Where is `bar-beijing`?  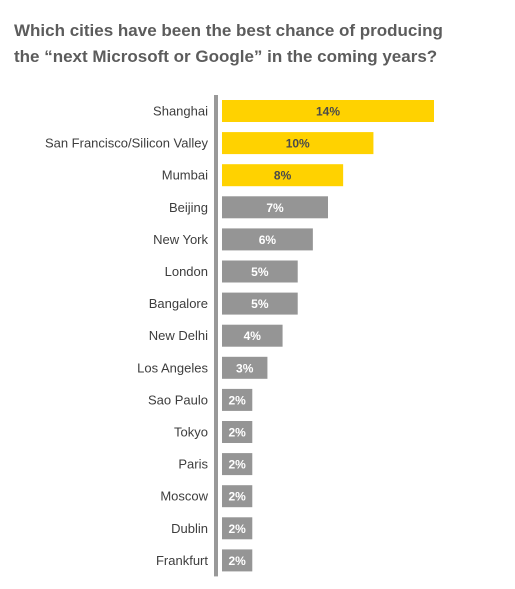
bar-beijing is located at coordinates (275, 207).